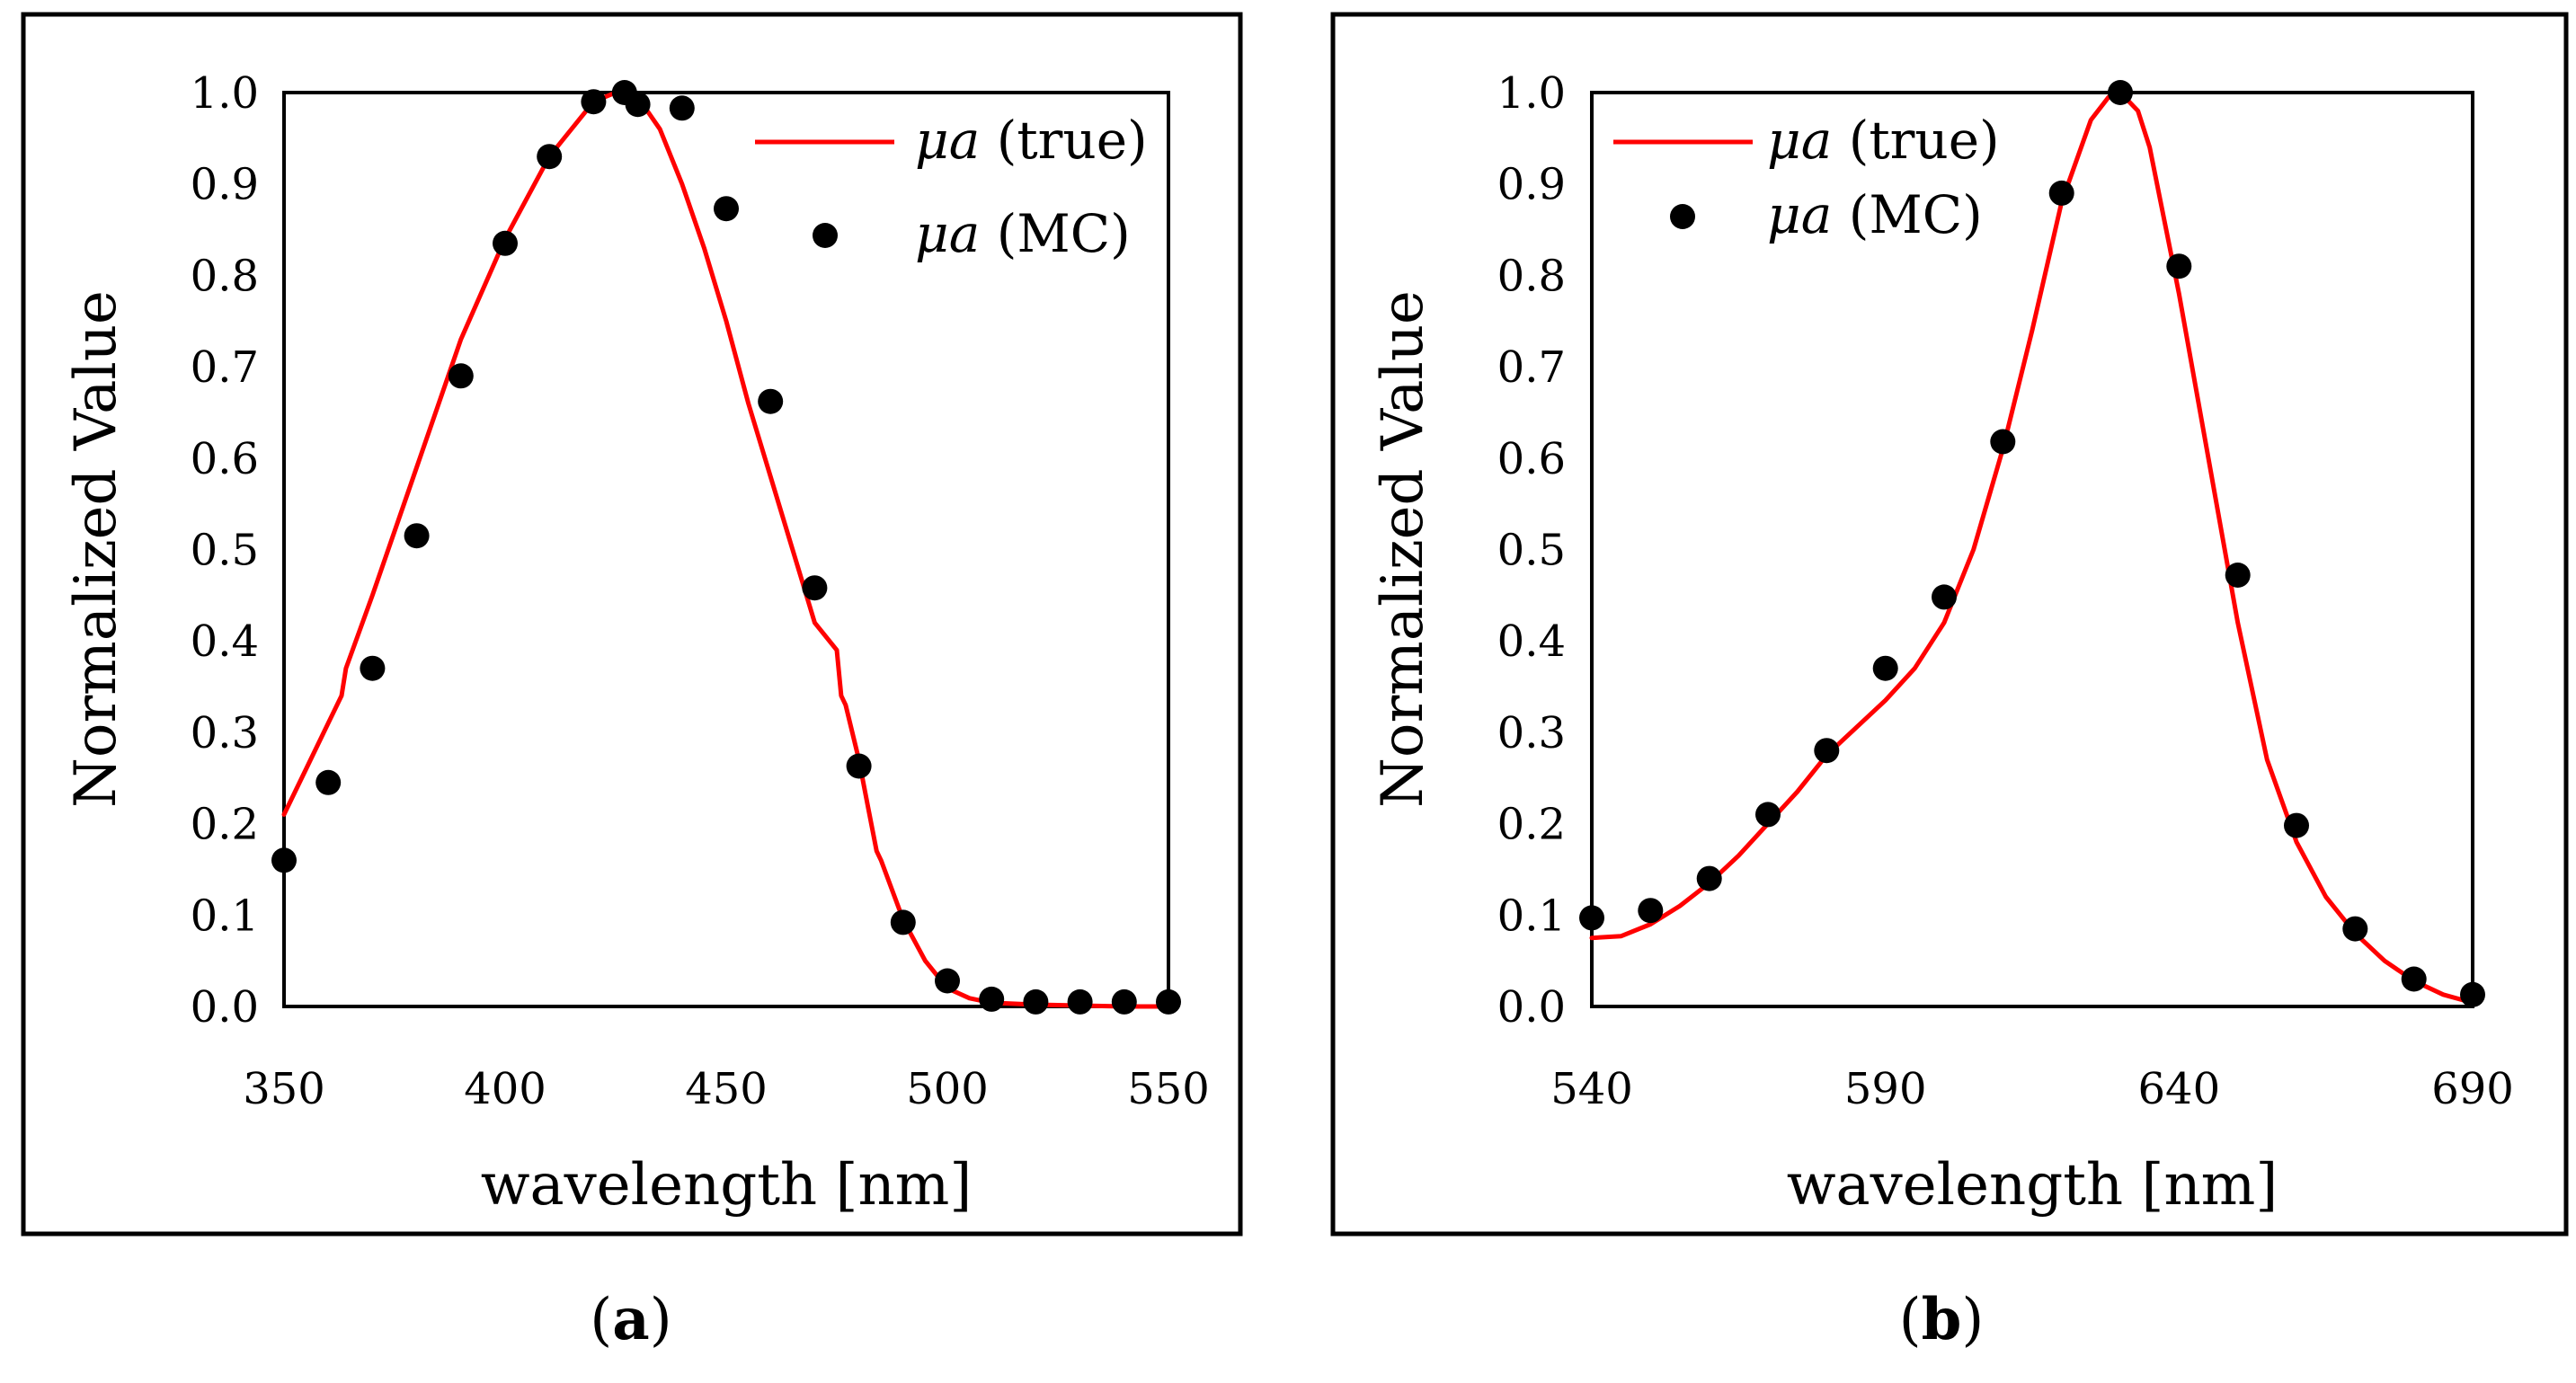 The width and height of the screenshot is (2576, 1383). What do you see at coordinates (1168, 1089) in the screenshot?
I see `x-tick-label: 550` at bounding box center [1168, 1089].